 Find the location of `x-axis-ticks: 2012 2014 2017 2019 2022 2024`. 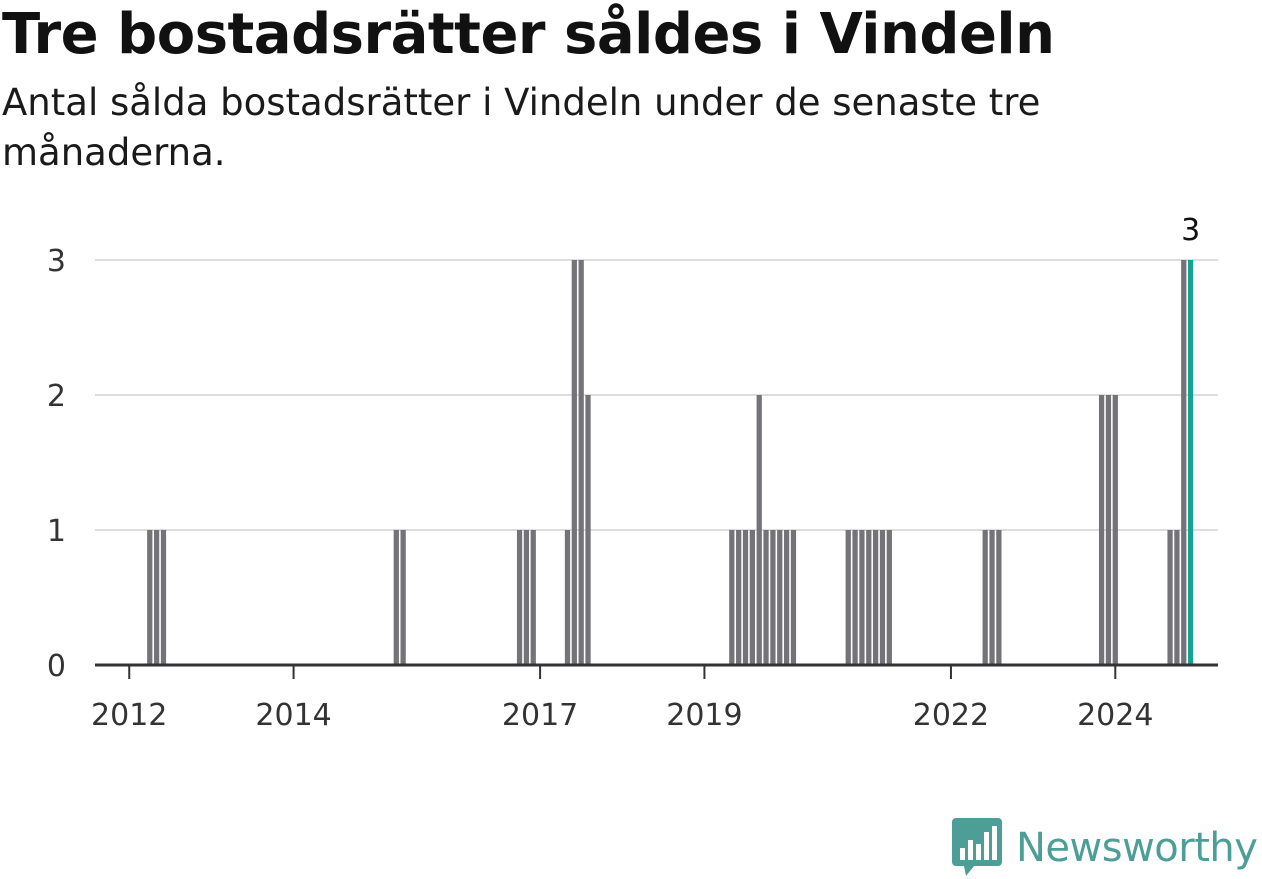

x-axis-ticks: 2012 2014 2017 2019 2022 2024 is located at coordinates (622, 699).